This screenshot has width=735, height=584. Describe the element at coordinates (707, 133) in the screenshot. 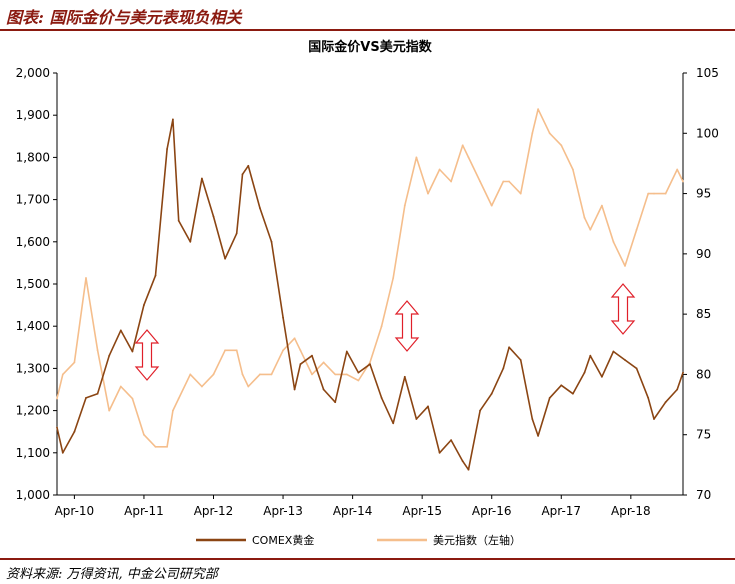

I see `y-right-tick-label: 100` at that location.